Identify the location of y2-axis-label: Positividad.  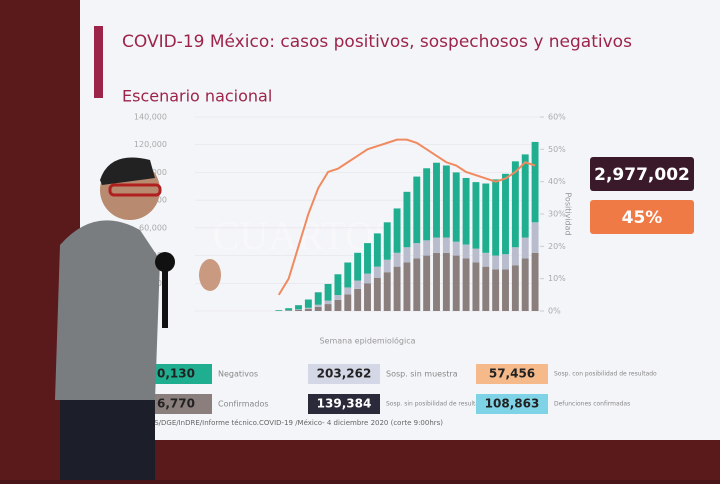
(568, 213).